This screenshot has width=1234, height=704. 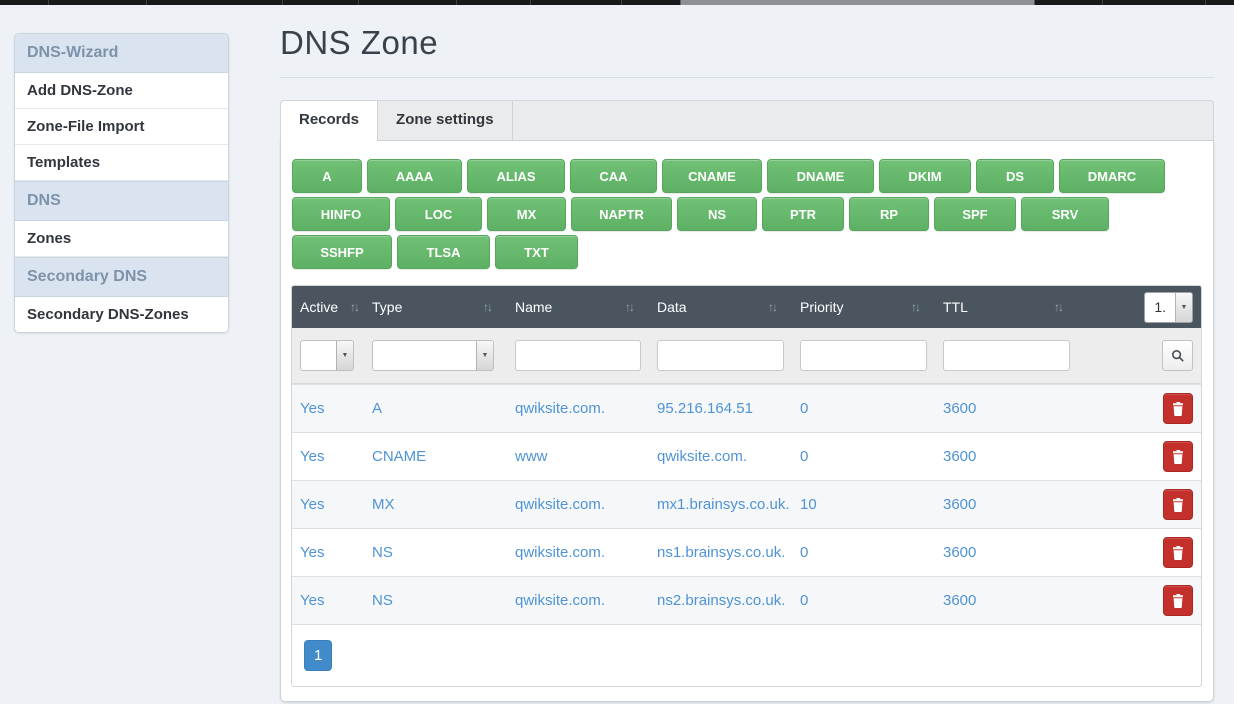 I want to click on sidebar-item-templates: Templates, so click(x=121, y=163).